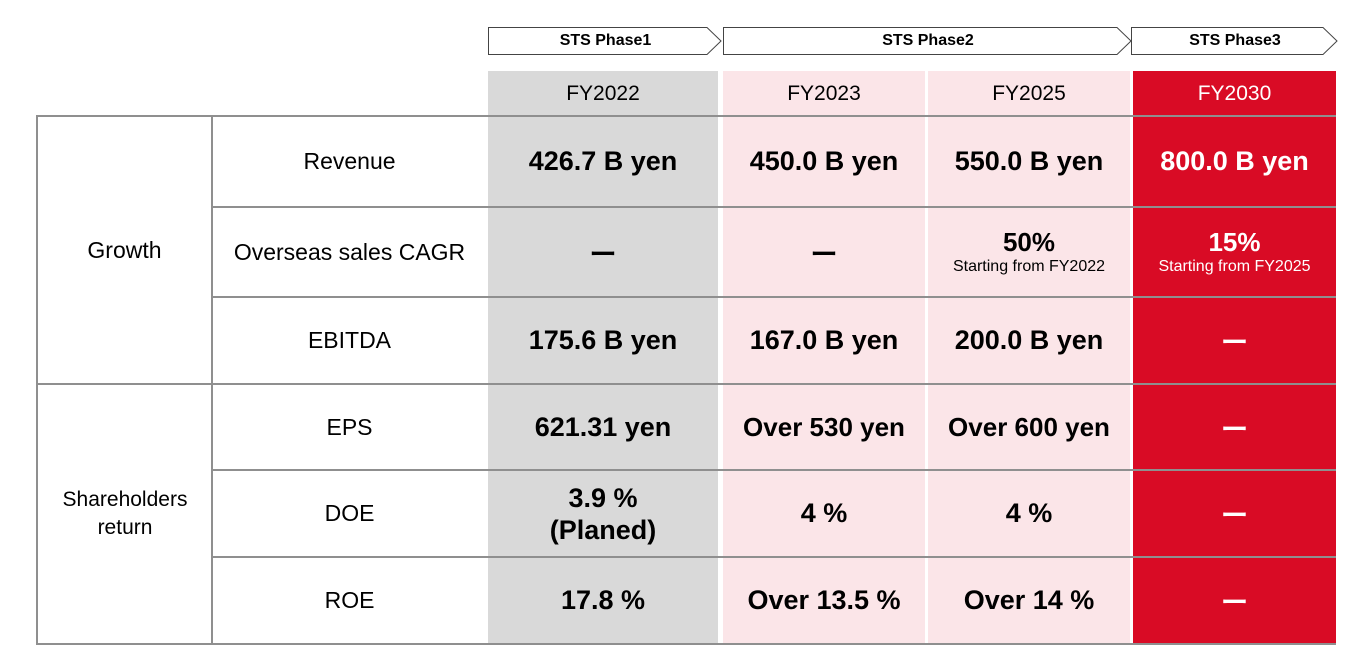  I want to click on cell-roe-fy2030: ー, so click(1234, 603).